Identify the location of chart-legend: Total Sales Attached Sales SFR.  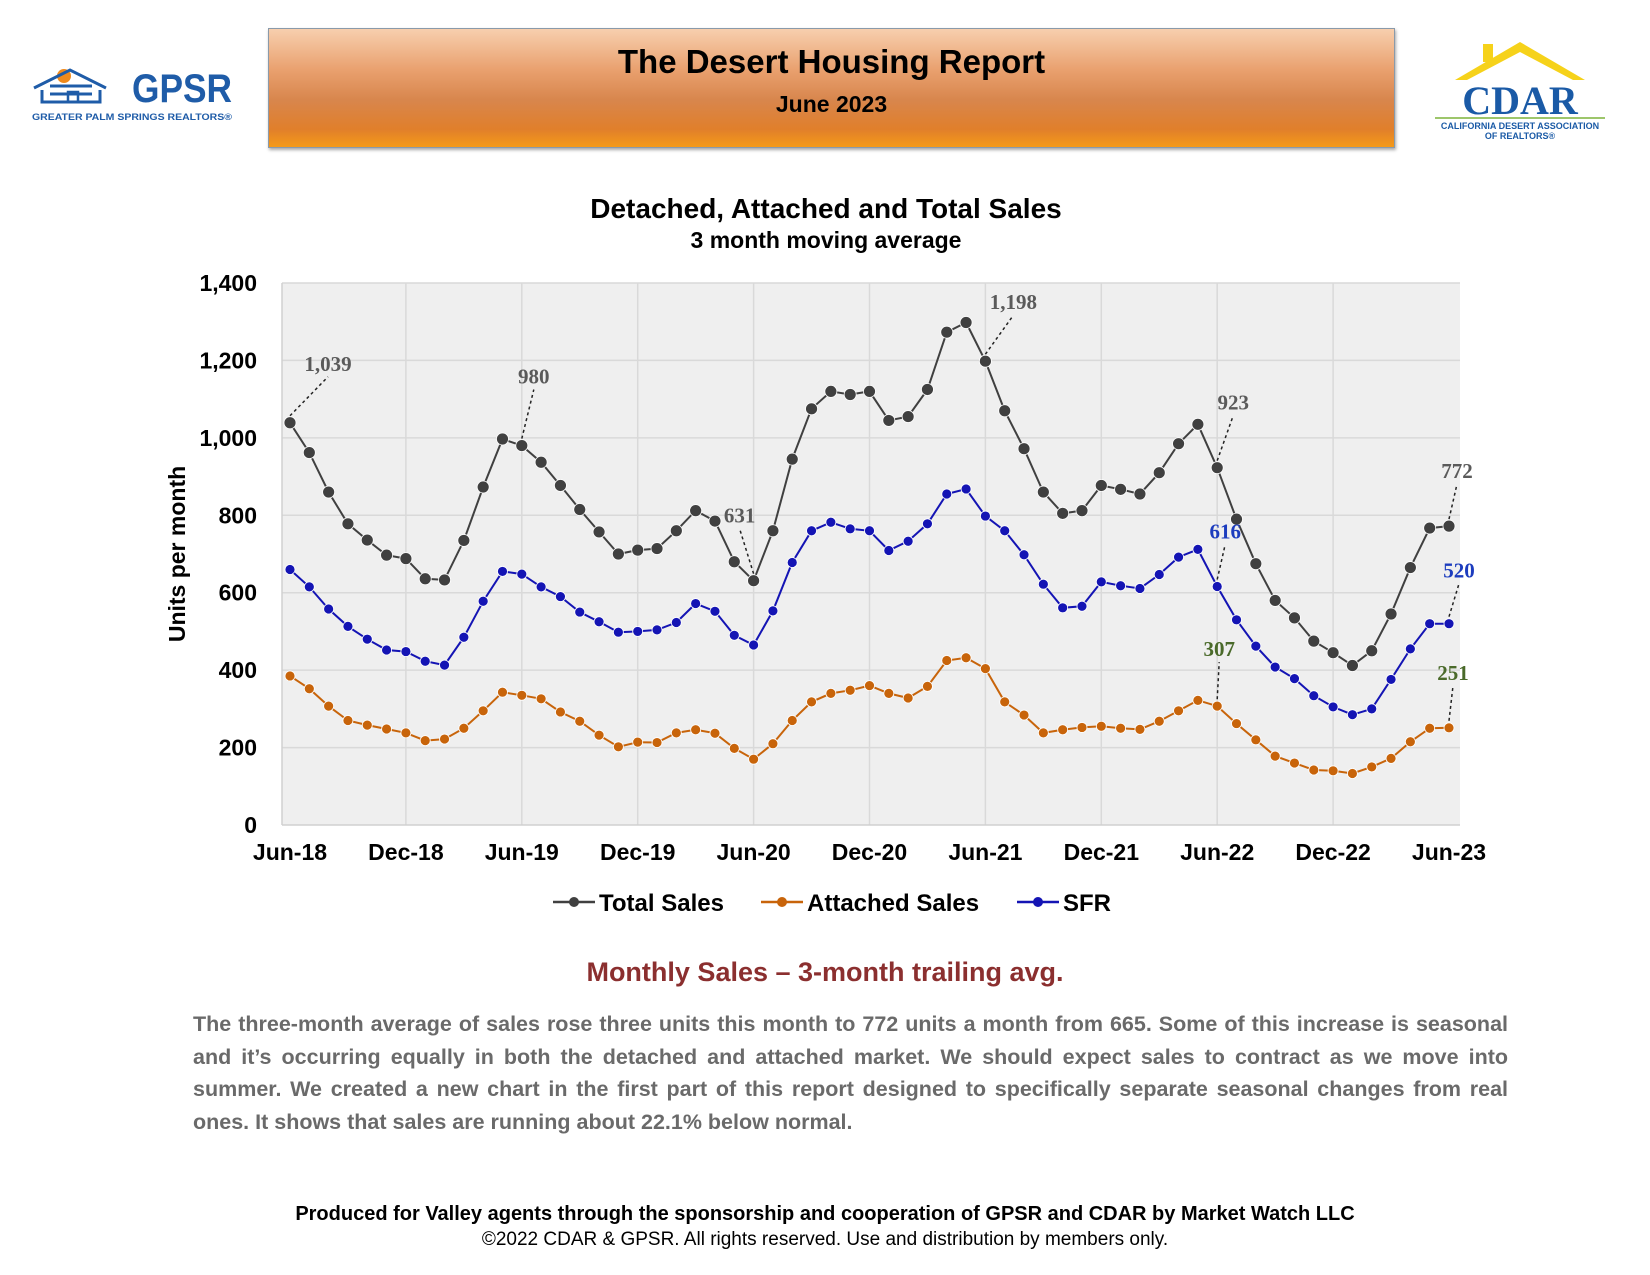
(832, 903).